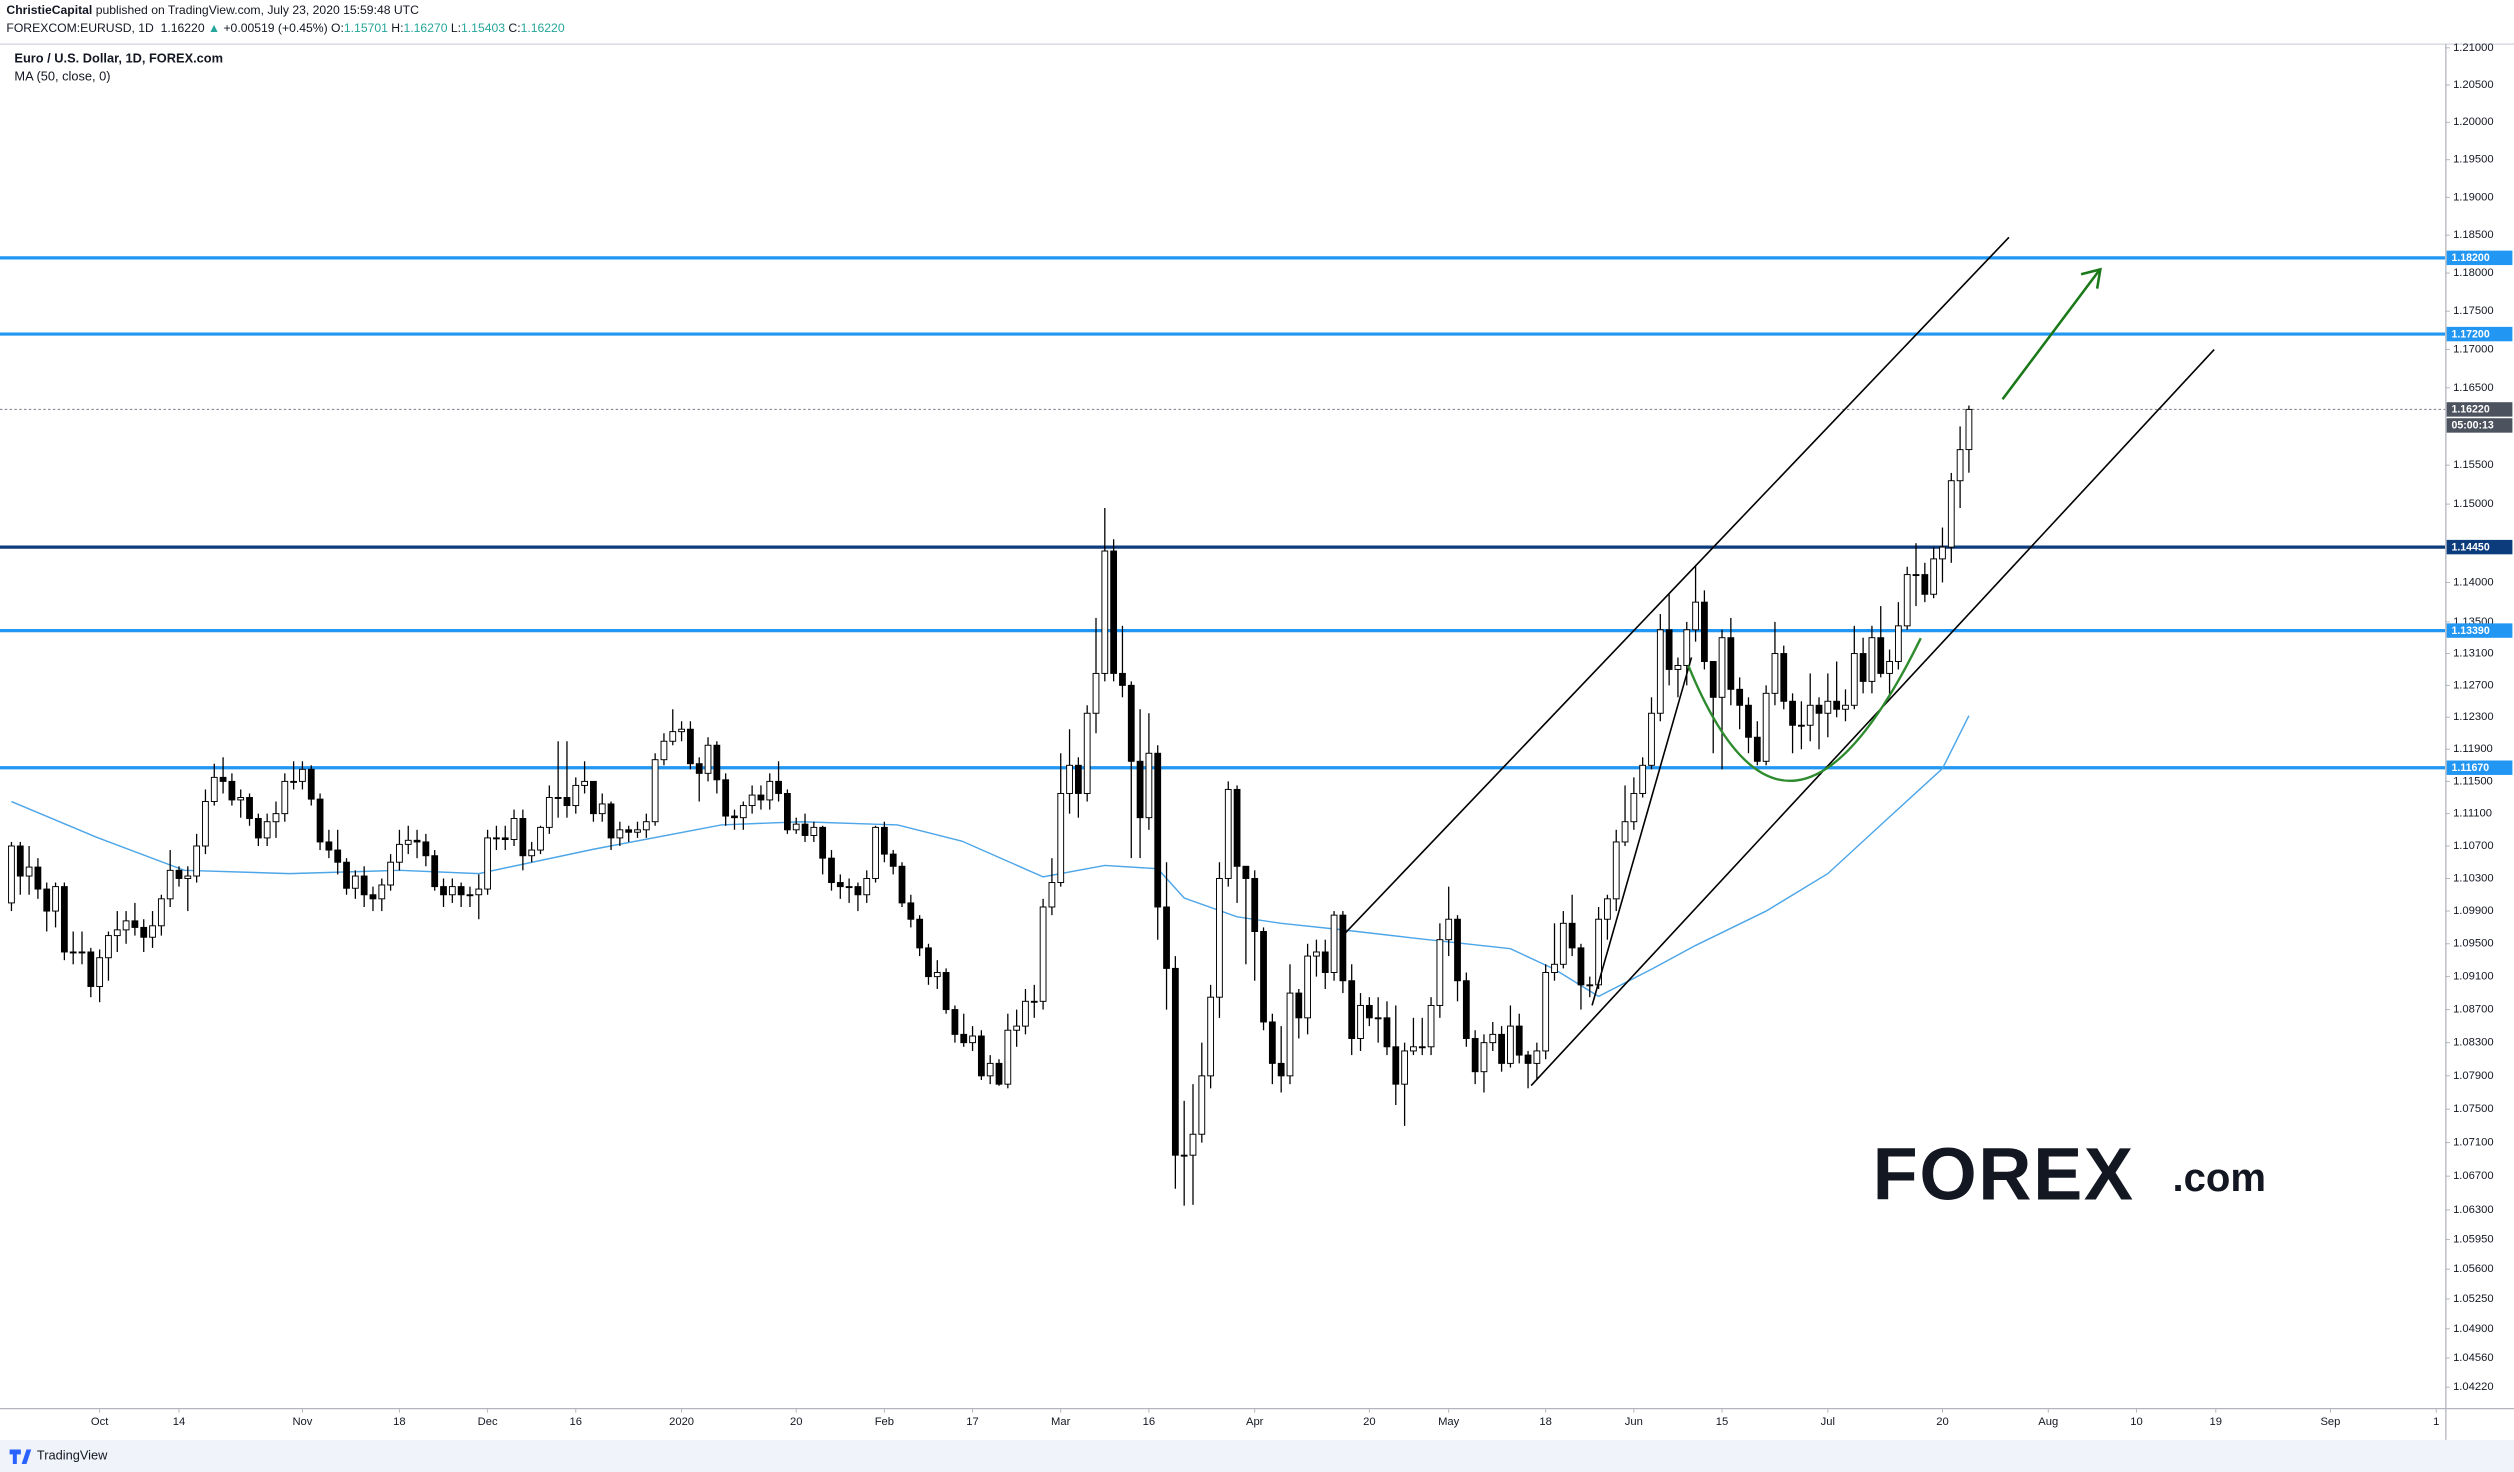  What do you see at coordinates (337, 28) in the screenshot?
I see `o-label: O:` at bounding box center [337, 28].